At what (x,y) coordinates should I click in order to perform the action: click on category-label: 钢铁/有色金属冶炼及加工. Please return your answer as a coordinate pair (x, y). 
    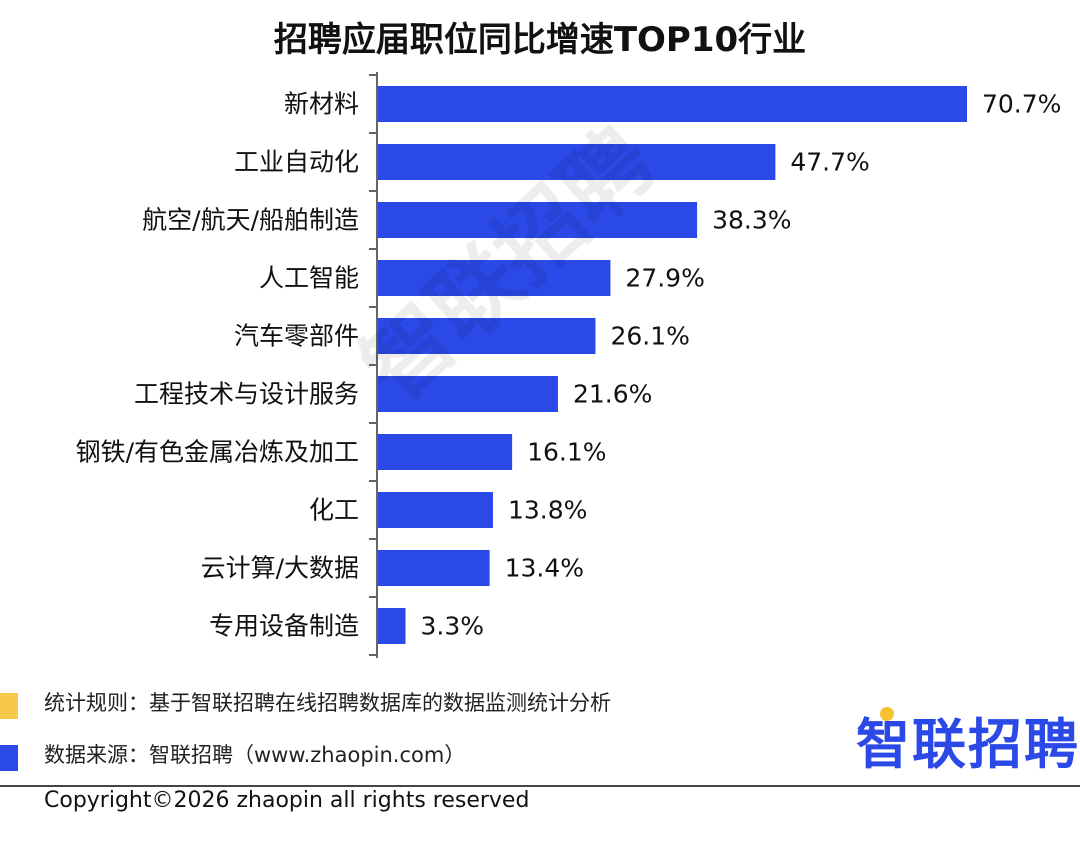
    Looking at the image, I should click on (217, 452).